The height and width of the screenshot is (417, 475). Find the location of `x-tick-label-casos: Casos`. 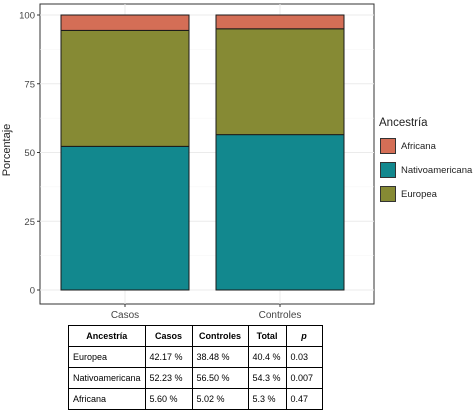

x-tick-label-casos: Casos is located at coordinates (125, 315).